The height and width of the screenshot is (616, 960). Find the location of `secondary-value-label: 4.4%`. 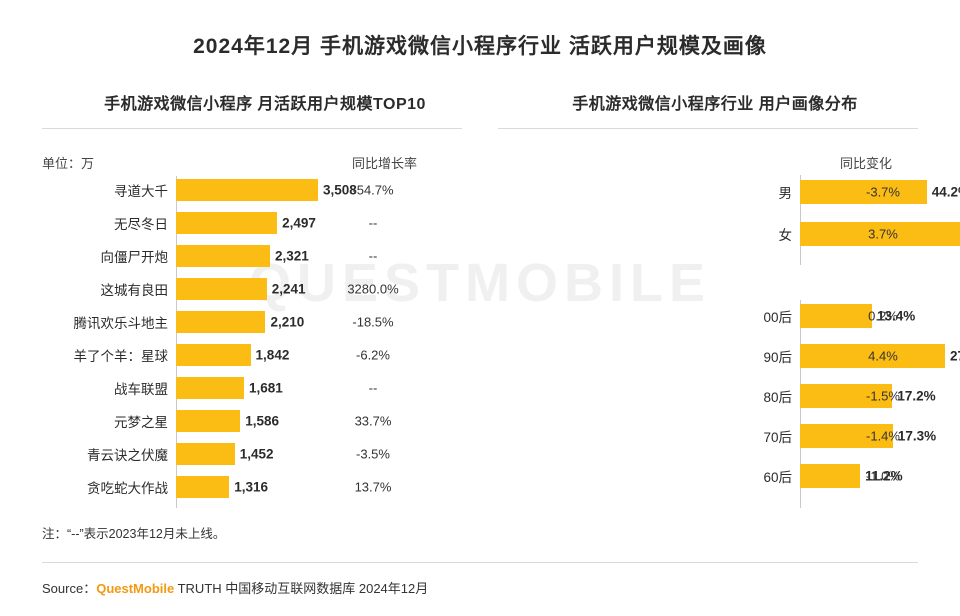

secondary-value-label: 4.4% is located at coordinates (883, 356).